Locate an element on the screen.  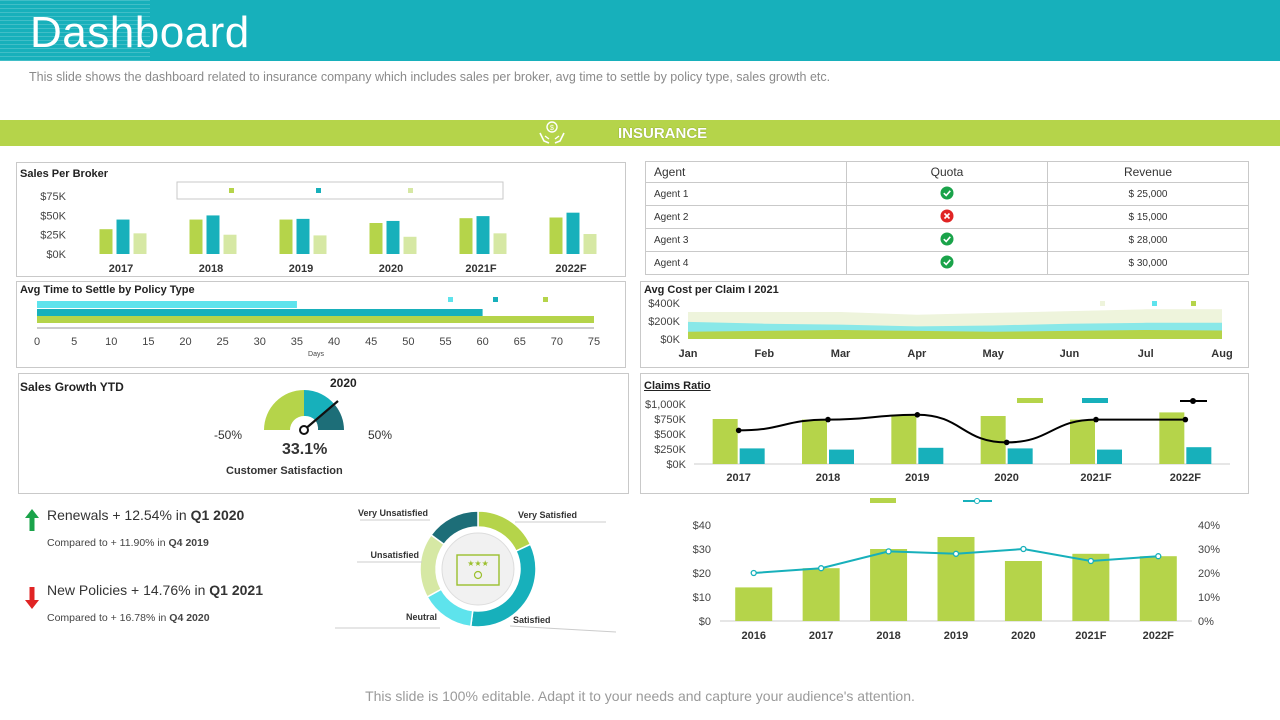
x-tick-label: 2017 is located at coordinates (738, 478).